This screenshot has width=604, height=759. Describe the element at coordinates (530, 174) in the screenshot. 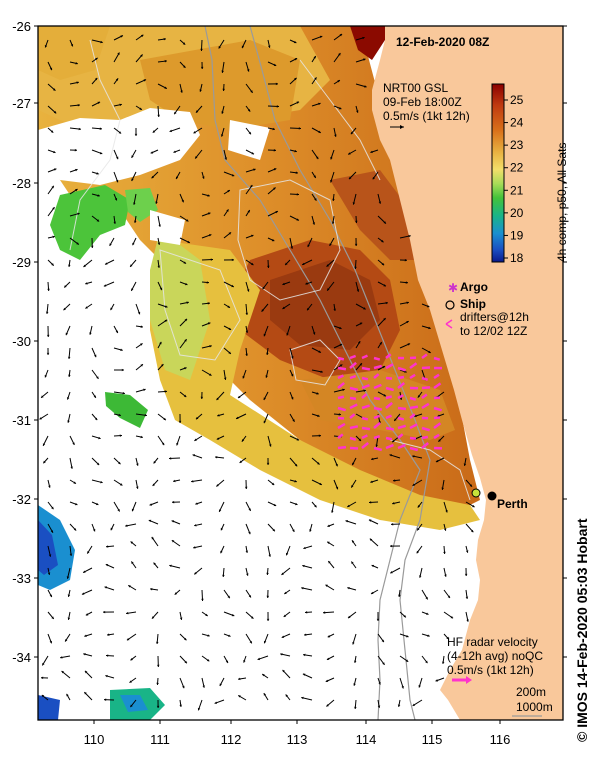

I see `colorbar: 25 24 23 22 21 20 19 18 4h comp, p50, All Sats` at that location.